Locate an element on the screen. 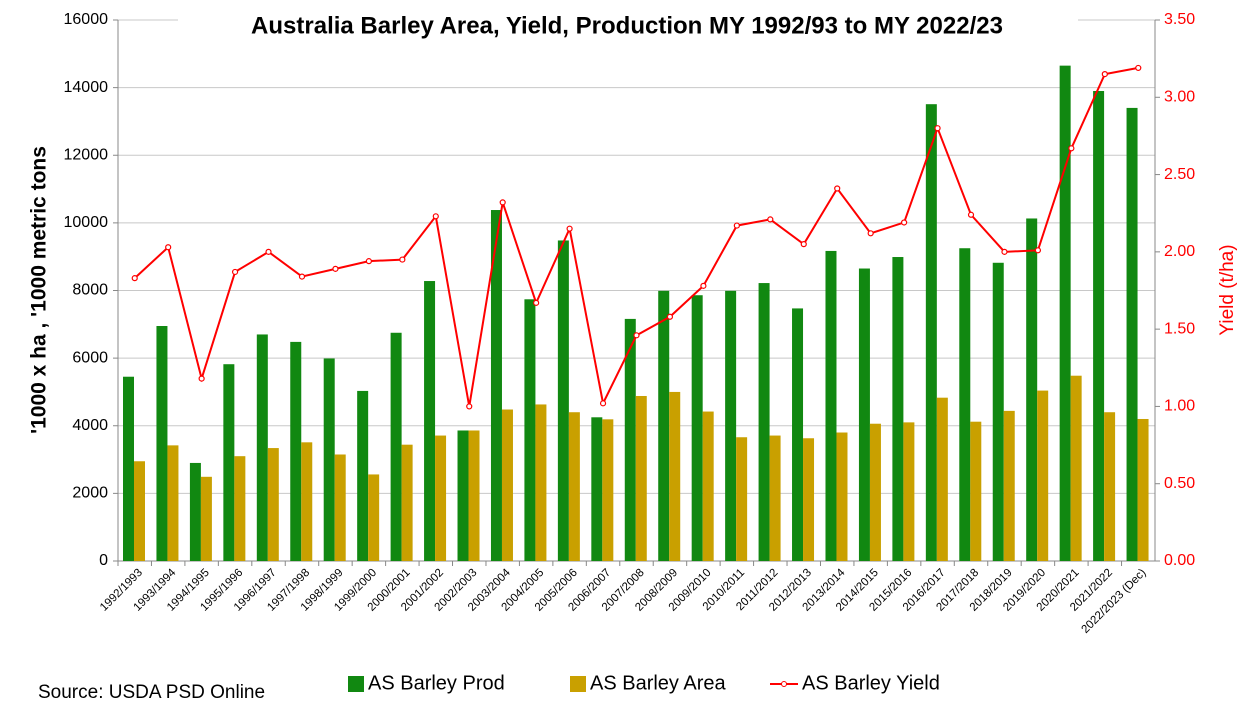  y2-tick-label: 1.50 is located at coordinates (1179, 328).